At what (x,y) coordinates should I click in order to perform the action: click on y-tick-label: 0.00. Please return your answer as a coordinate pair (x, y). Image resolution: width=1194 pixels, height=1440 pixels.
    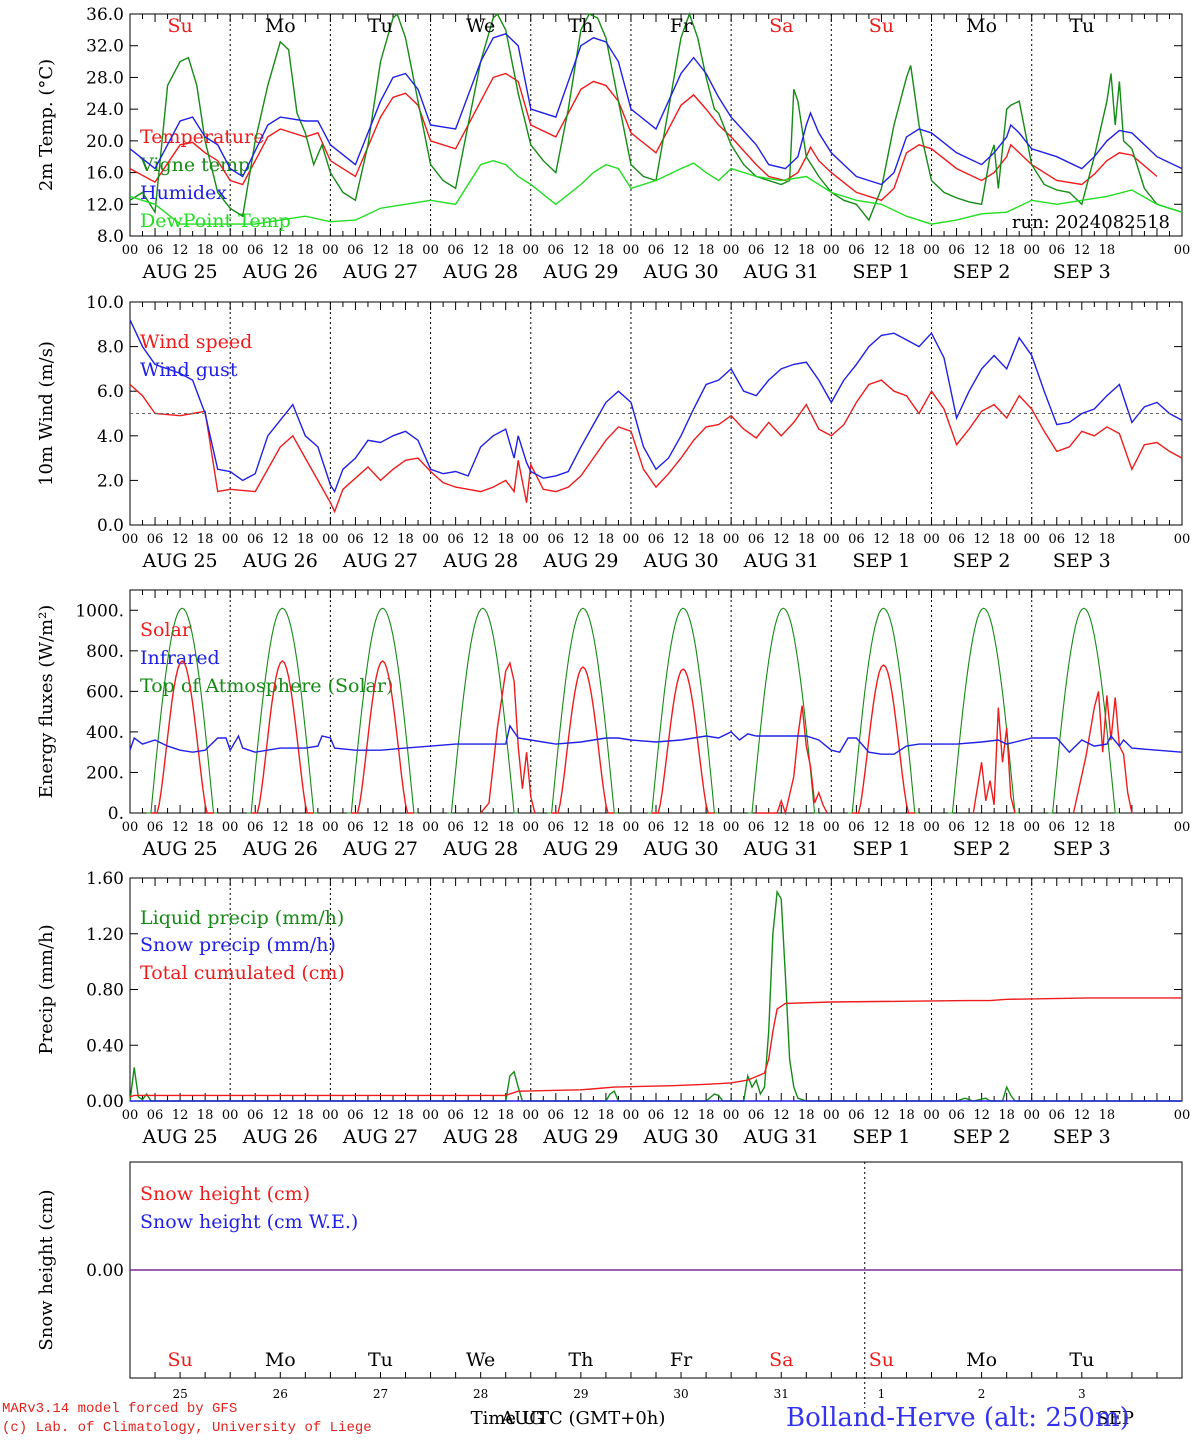
    Looking at the image, I should click on (105, 1271).